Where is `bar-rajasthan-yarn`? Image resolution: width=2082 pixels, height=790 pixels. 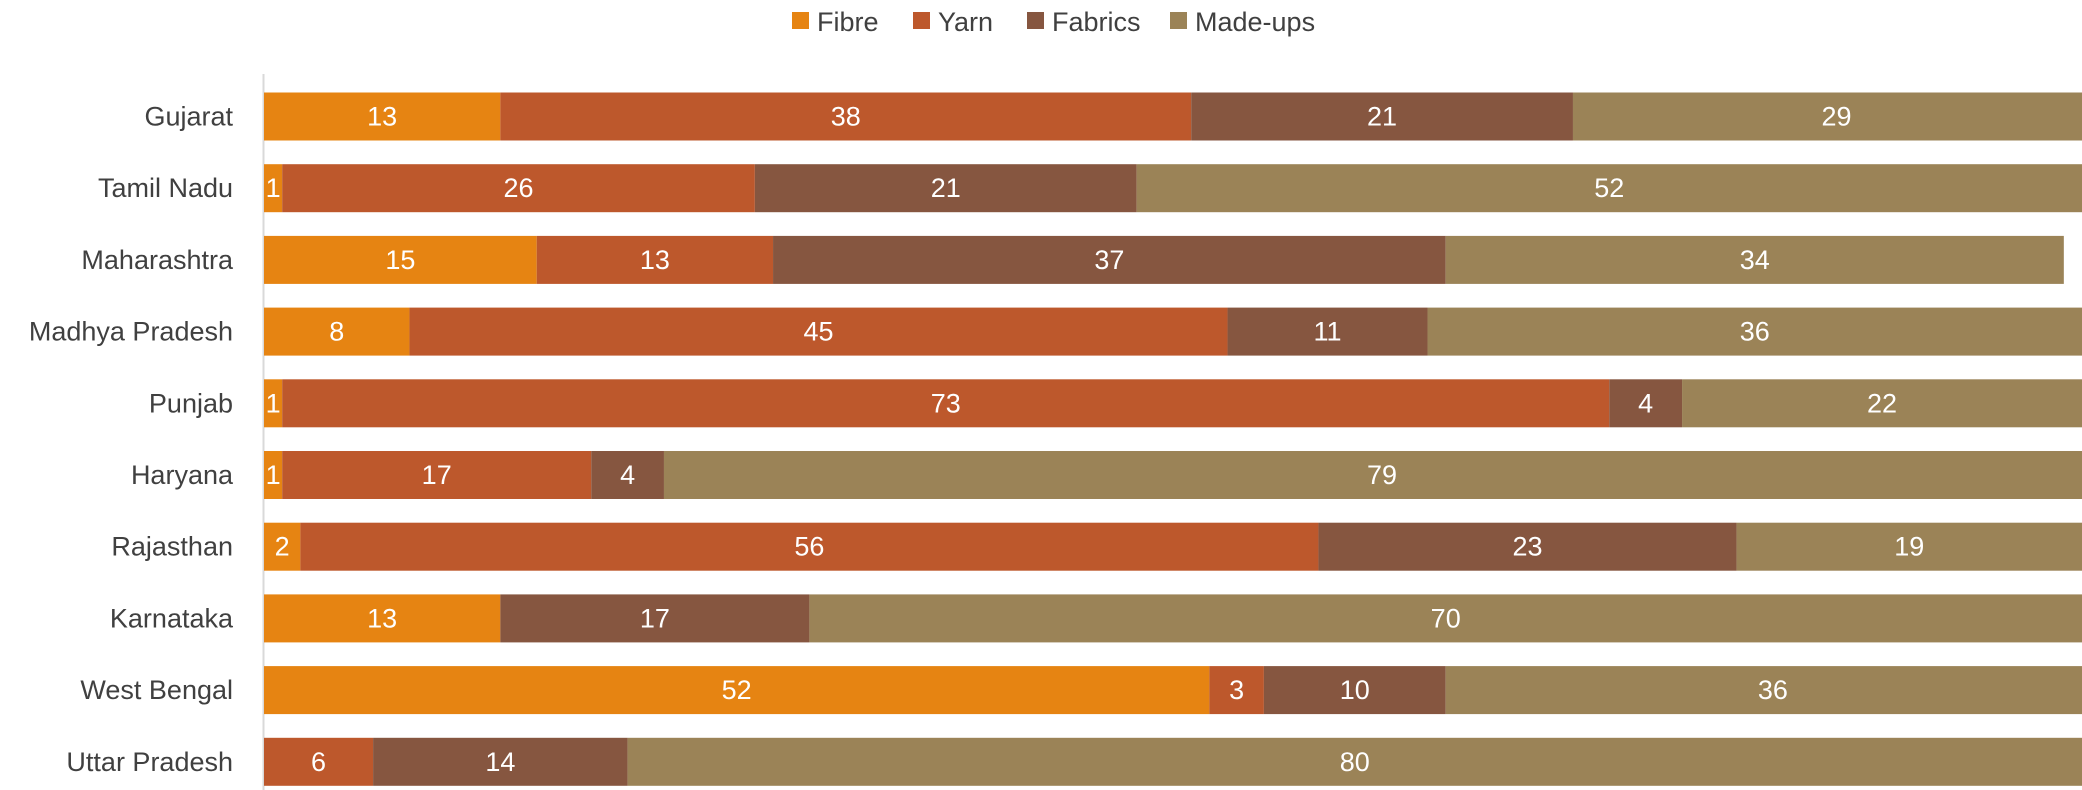 bar-rajasthan-yarn is located at coordinates (809, 546).